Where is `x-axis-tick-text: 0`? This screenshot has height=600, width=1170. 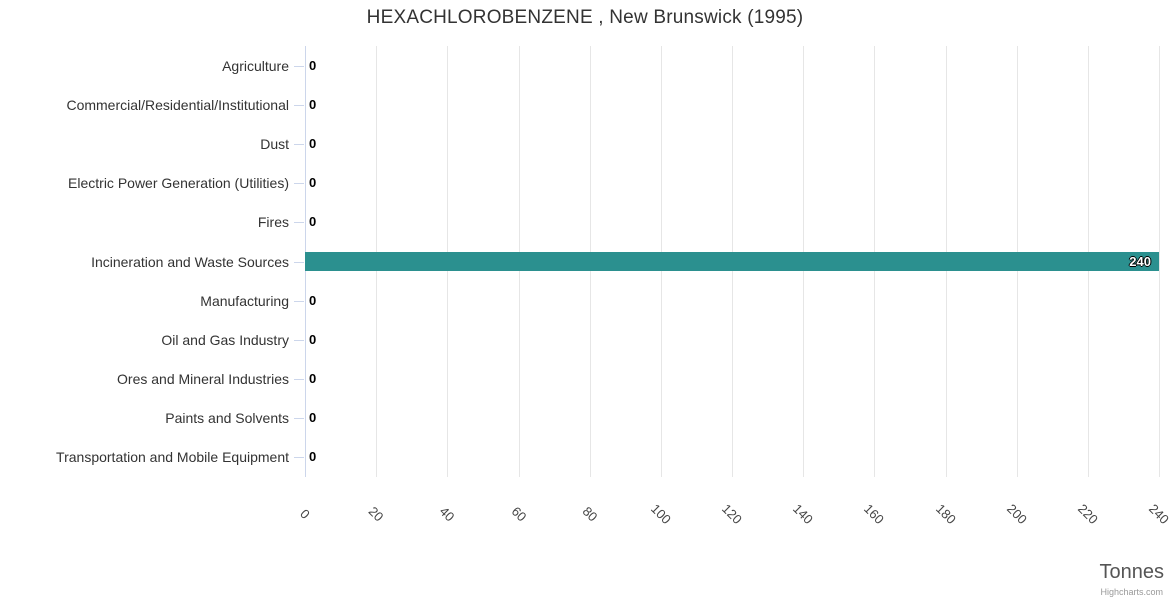 x-axis-tick-text: 0 is located at coordinates (305, 514).